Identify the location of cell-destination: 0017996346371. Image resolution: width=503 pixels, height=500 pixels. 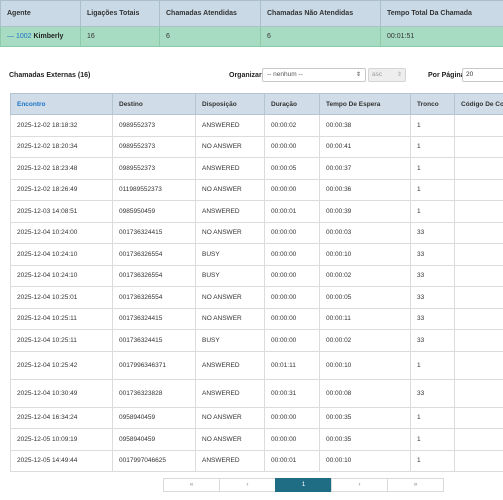
(154, 365).